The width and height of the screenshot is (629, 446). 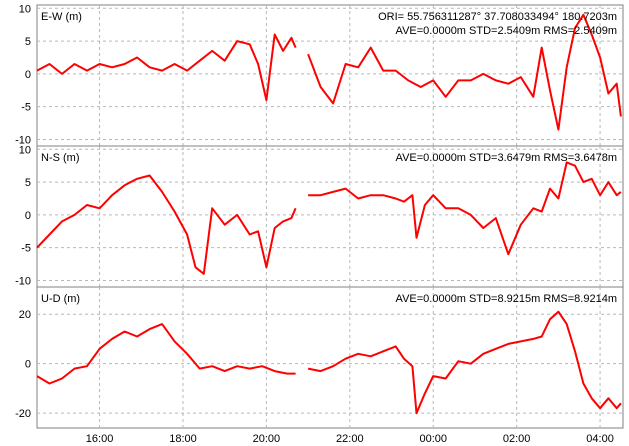 What do you see at coordinates (183, 439) in the screenshot?
I see `x-tick-label: 18:00` at bounding box center [183, 439].